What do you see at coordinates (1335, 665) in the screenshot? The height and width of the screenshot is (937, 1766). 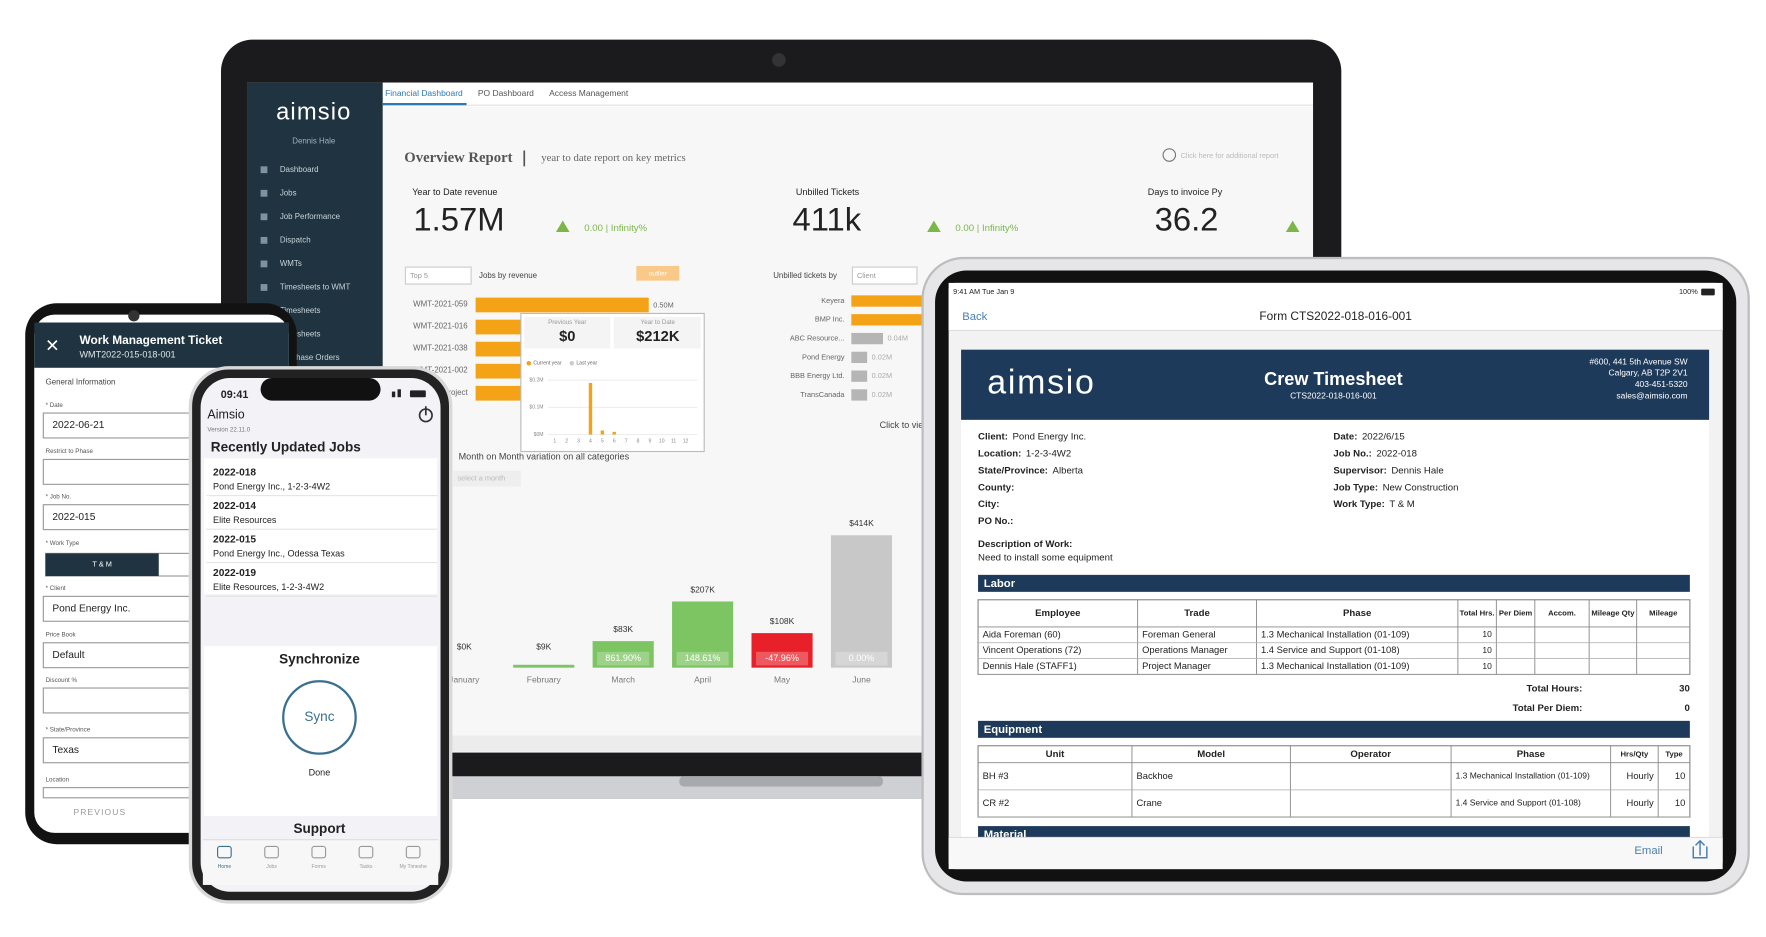 I see `table-cell: 1.3 Mechanical Installation (01-109)` at bounding box center [1335, 665].